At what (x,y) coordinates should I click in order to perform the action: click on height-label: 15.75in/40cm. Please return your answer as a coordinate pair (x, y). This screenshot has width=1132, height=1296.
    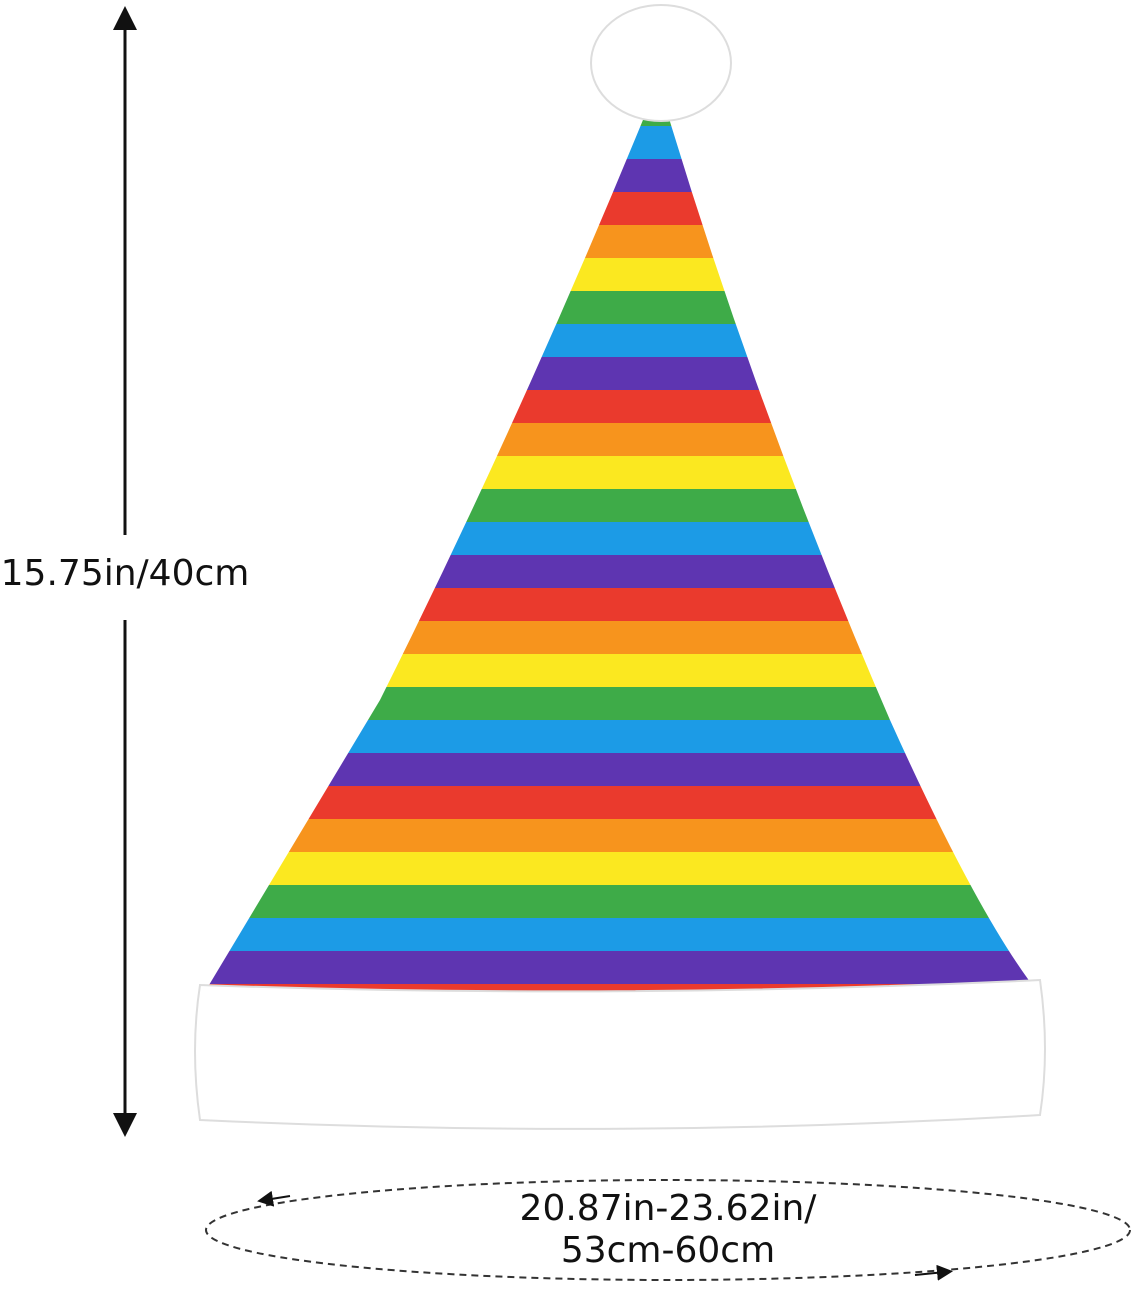
    Looking at the image, I should click on (125, 573).